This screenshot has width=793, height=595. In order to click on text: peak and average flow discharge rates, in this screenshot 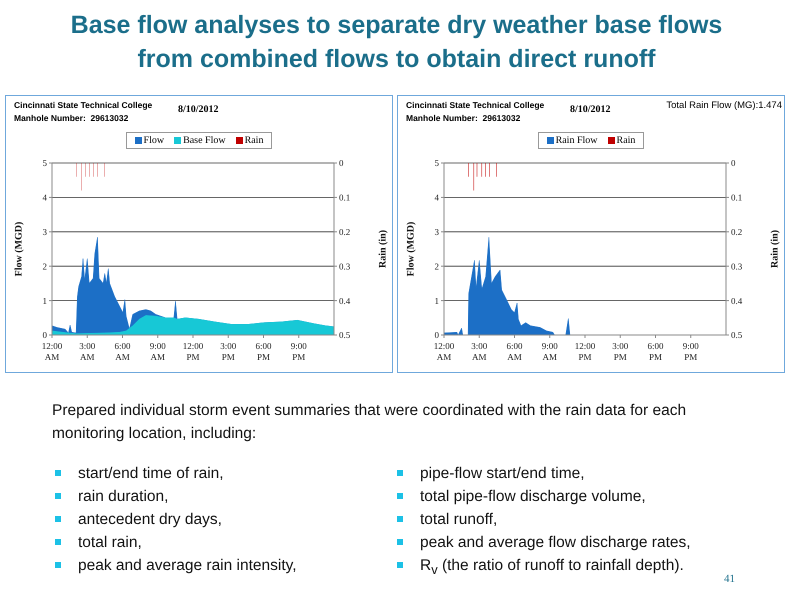, I will do `click(555, 542)`.